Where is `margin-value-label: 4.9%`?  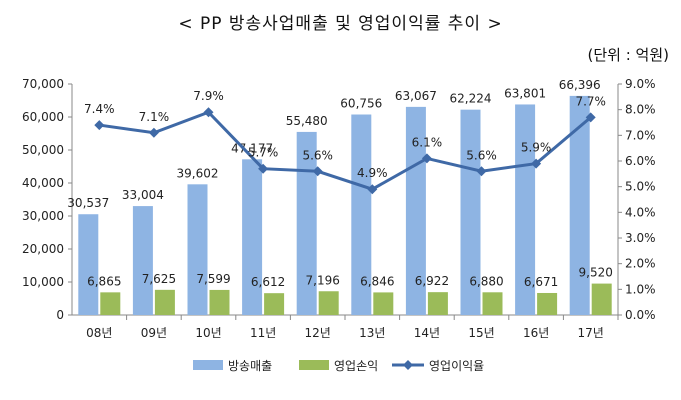 margin-value-label: 4.9% is located at coordinates (372, 173).